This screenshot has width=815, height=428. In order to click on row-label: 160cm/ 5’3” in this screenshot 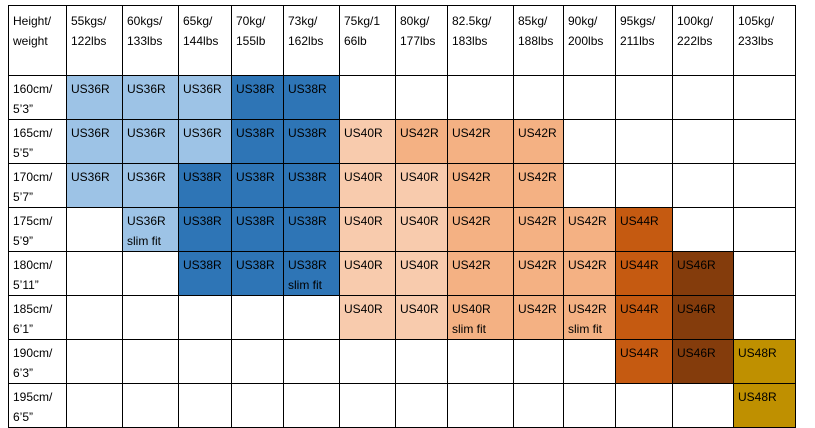, I will do `click(37, 97)`.